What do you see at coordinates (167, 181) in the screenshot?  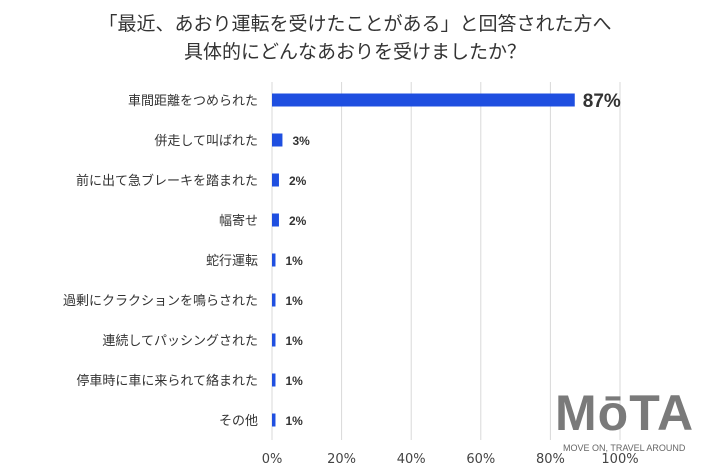 I see `category-label: 前に出て急ブレーキを踏まれた` at bounding box center [167, 181].